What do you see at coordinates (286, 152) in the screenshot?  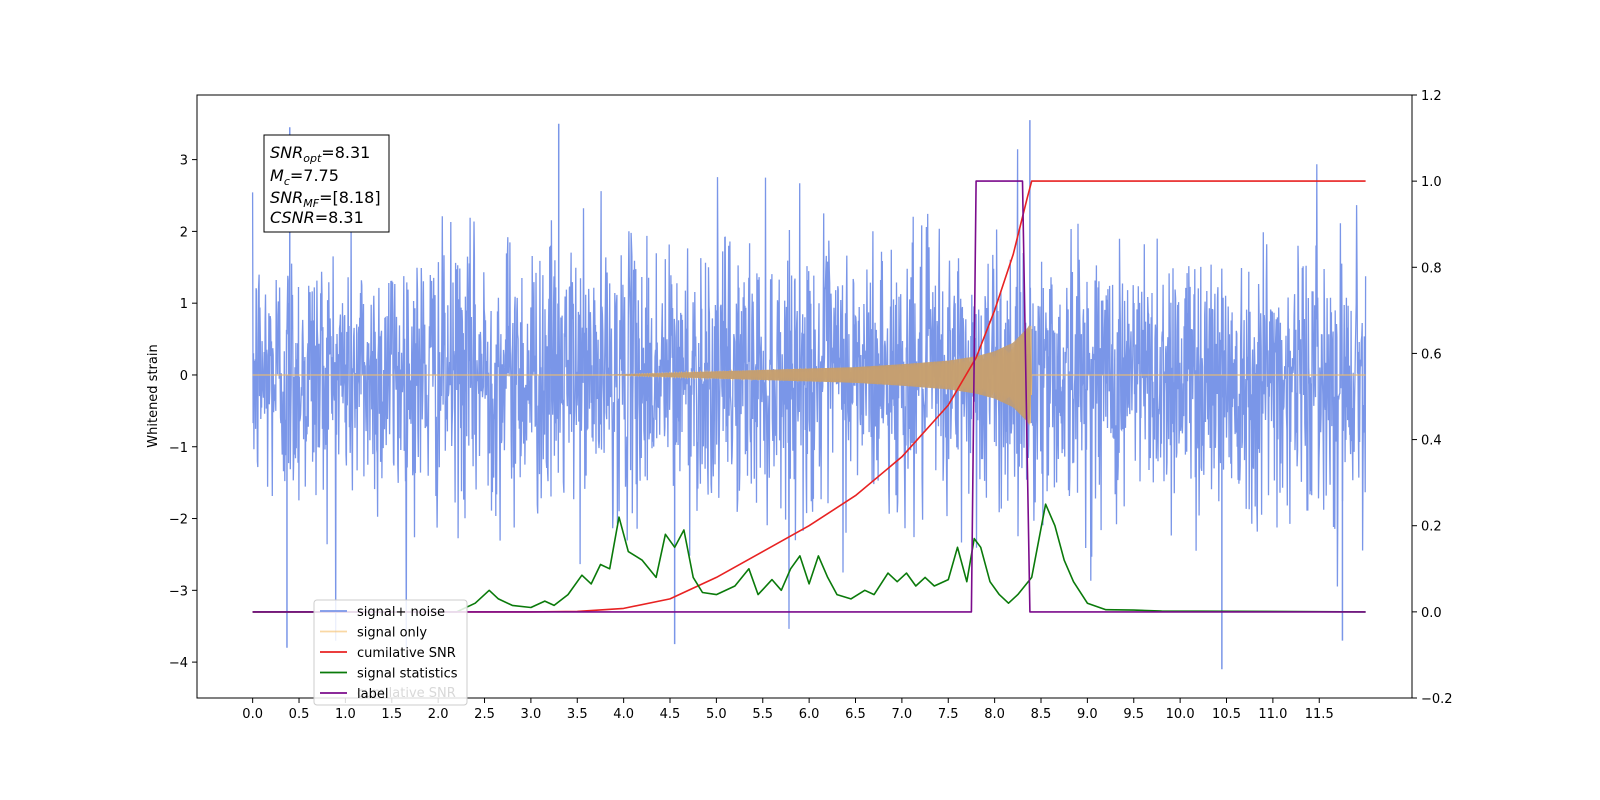 I see `snr-opt-label: SNR` at bounding box center [286, 152].